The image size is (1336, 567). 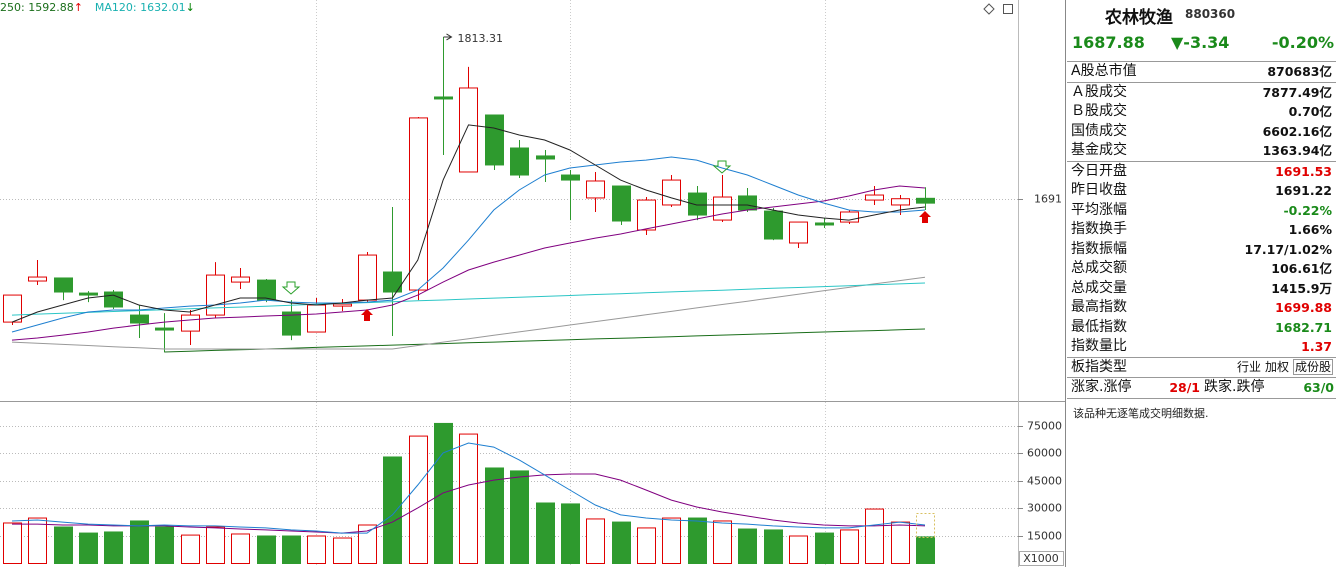 What do you see at coordinates (1303, 171) in the screenshot?
I see `stat-value: 1691.53` at bounding box center [1303, 171].